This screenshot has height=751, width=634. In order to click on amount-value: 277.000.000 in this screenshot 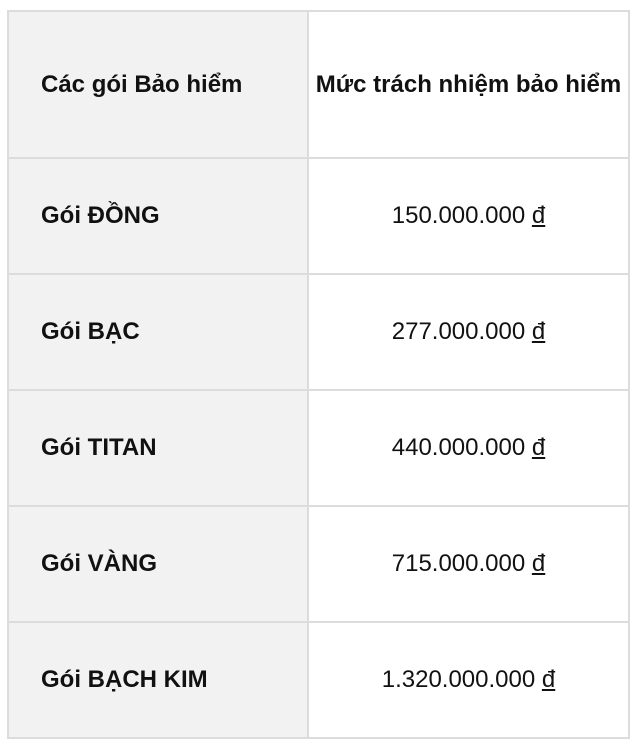, I will do `click(458, 331)`.